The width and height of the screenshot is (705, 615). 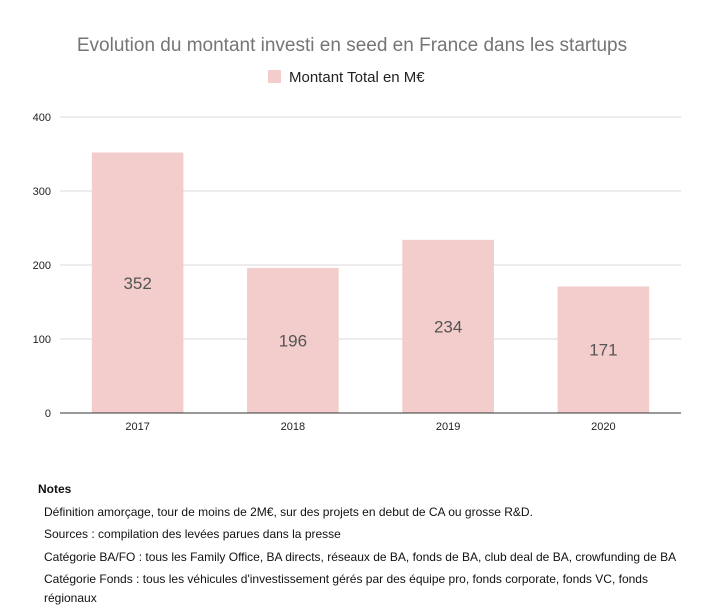 I want to click on legend-label: Montant Total en M€, so click(x=357, y=77).